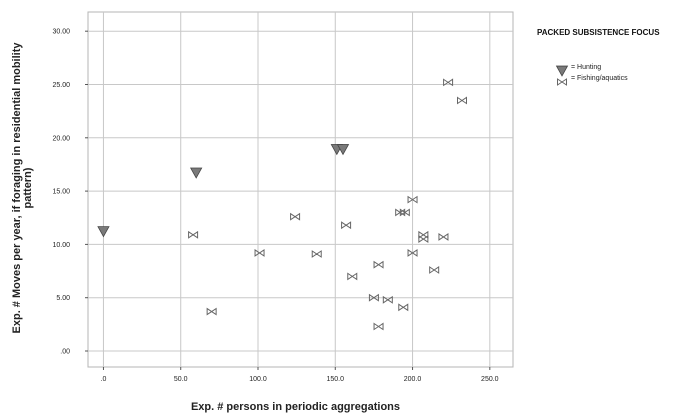 The height and width of the screenshot is (416, 688). Describe the element at coordinates (490, 379) in the screenshot. I see `x-tick-label: 250.0` at that location.